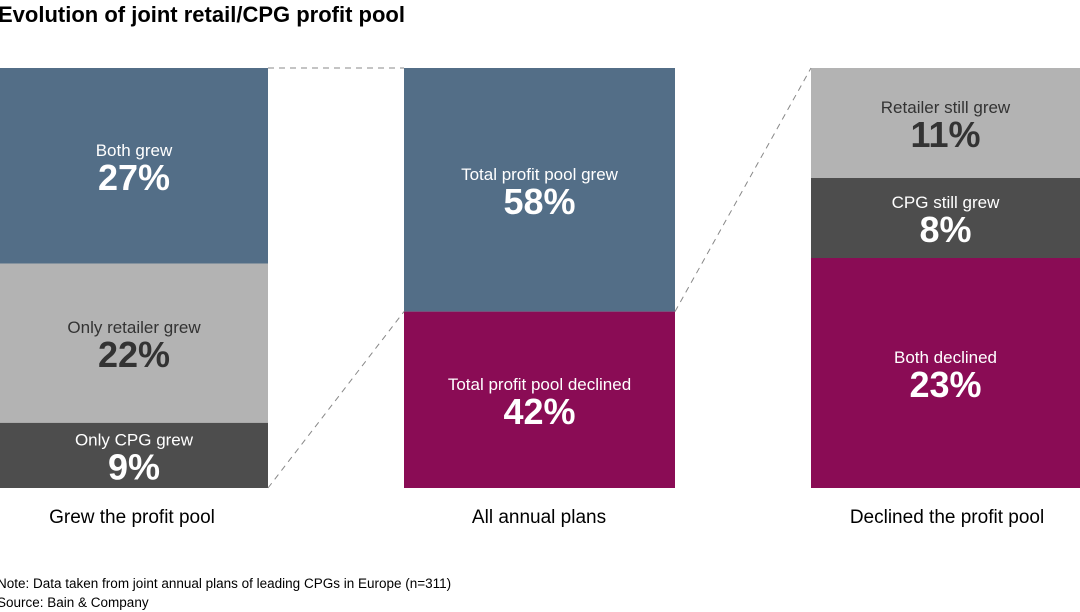 This screenshot has height=612, width=1080. Describe the element at coordinates (134, 439) in the screenshot. I see `segment-label: Only CPG grew` at that location.